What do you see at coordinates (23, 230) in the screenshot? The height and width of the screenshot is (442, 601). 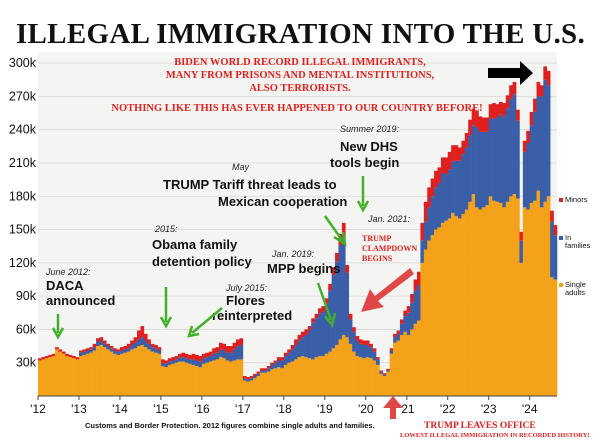 I see `y-tick-label: 150k` at bounding box center [23, 230].